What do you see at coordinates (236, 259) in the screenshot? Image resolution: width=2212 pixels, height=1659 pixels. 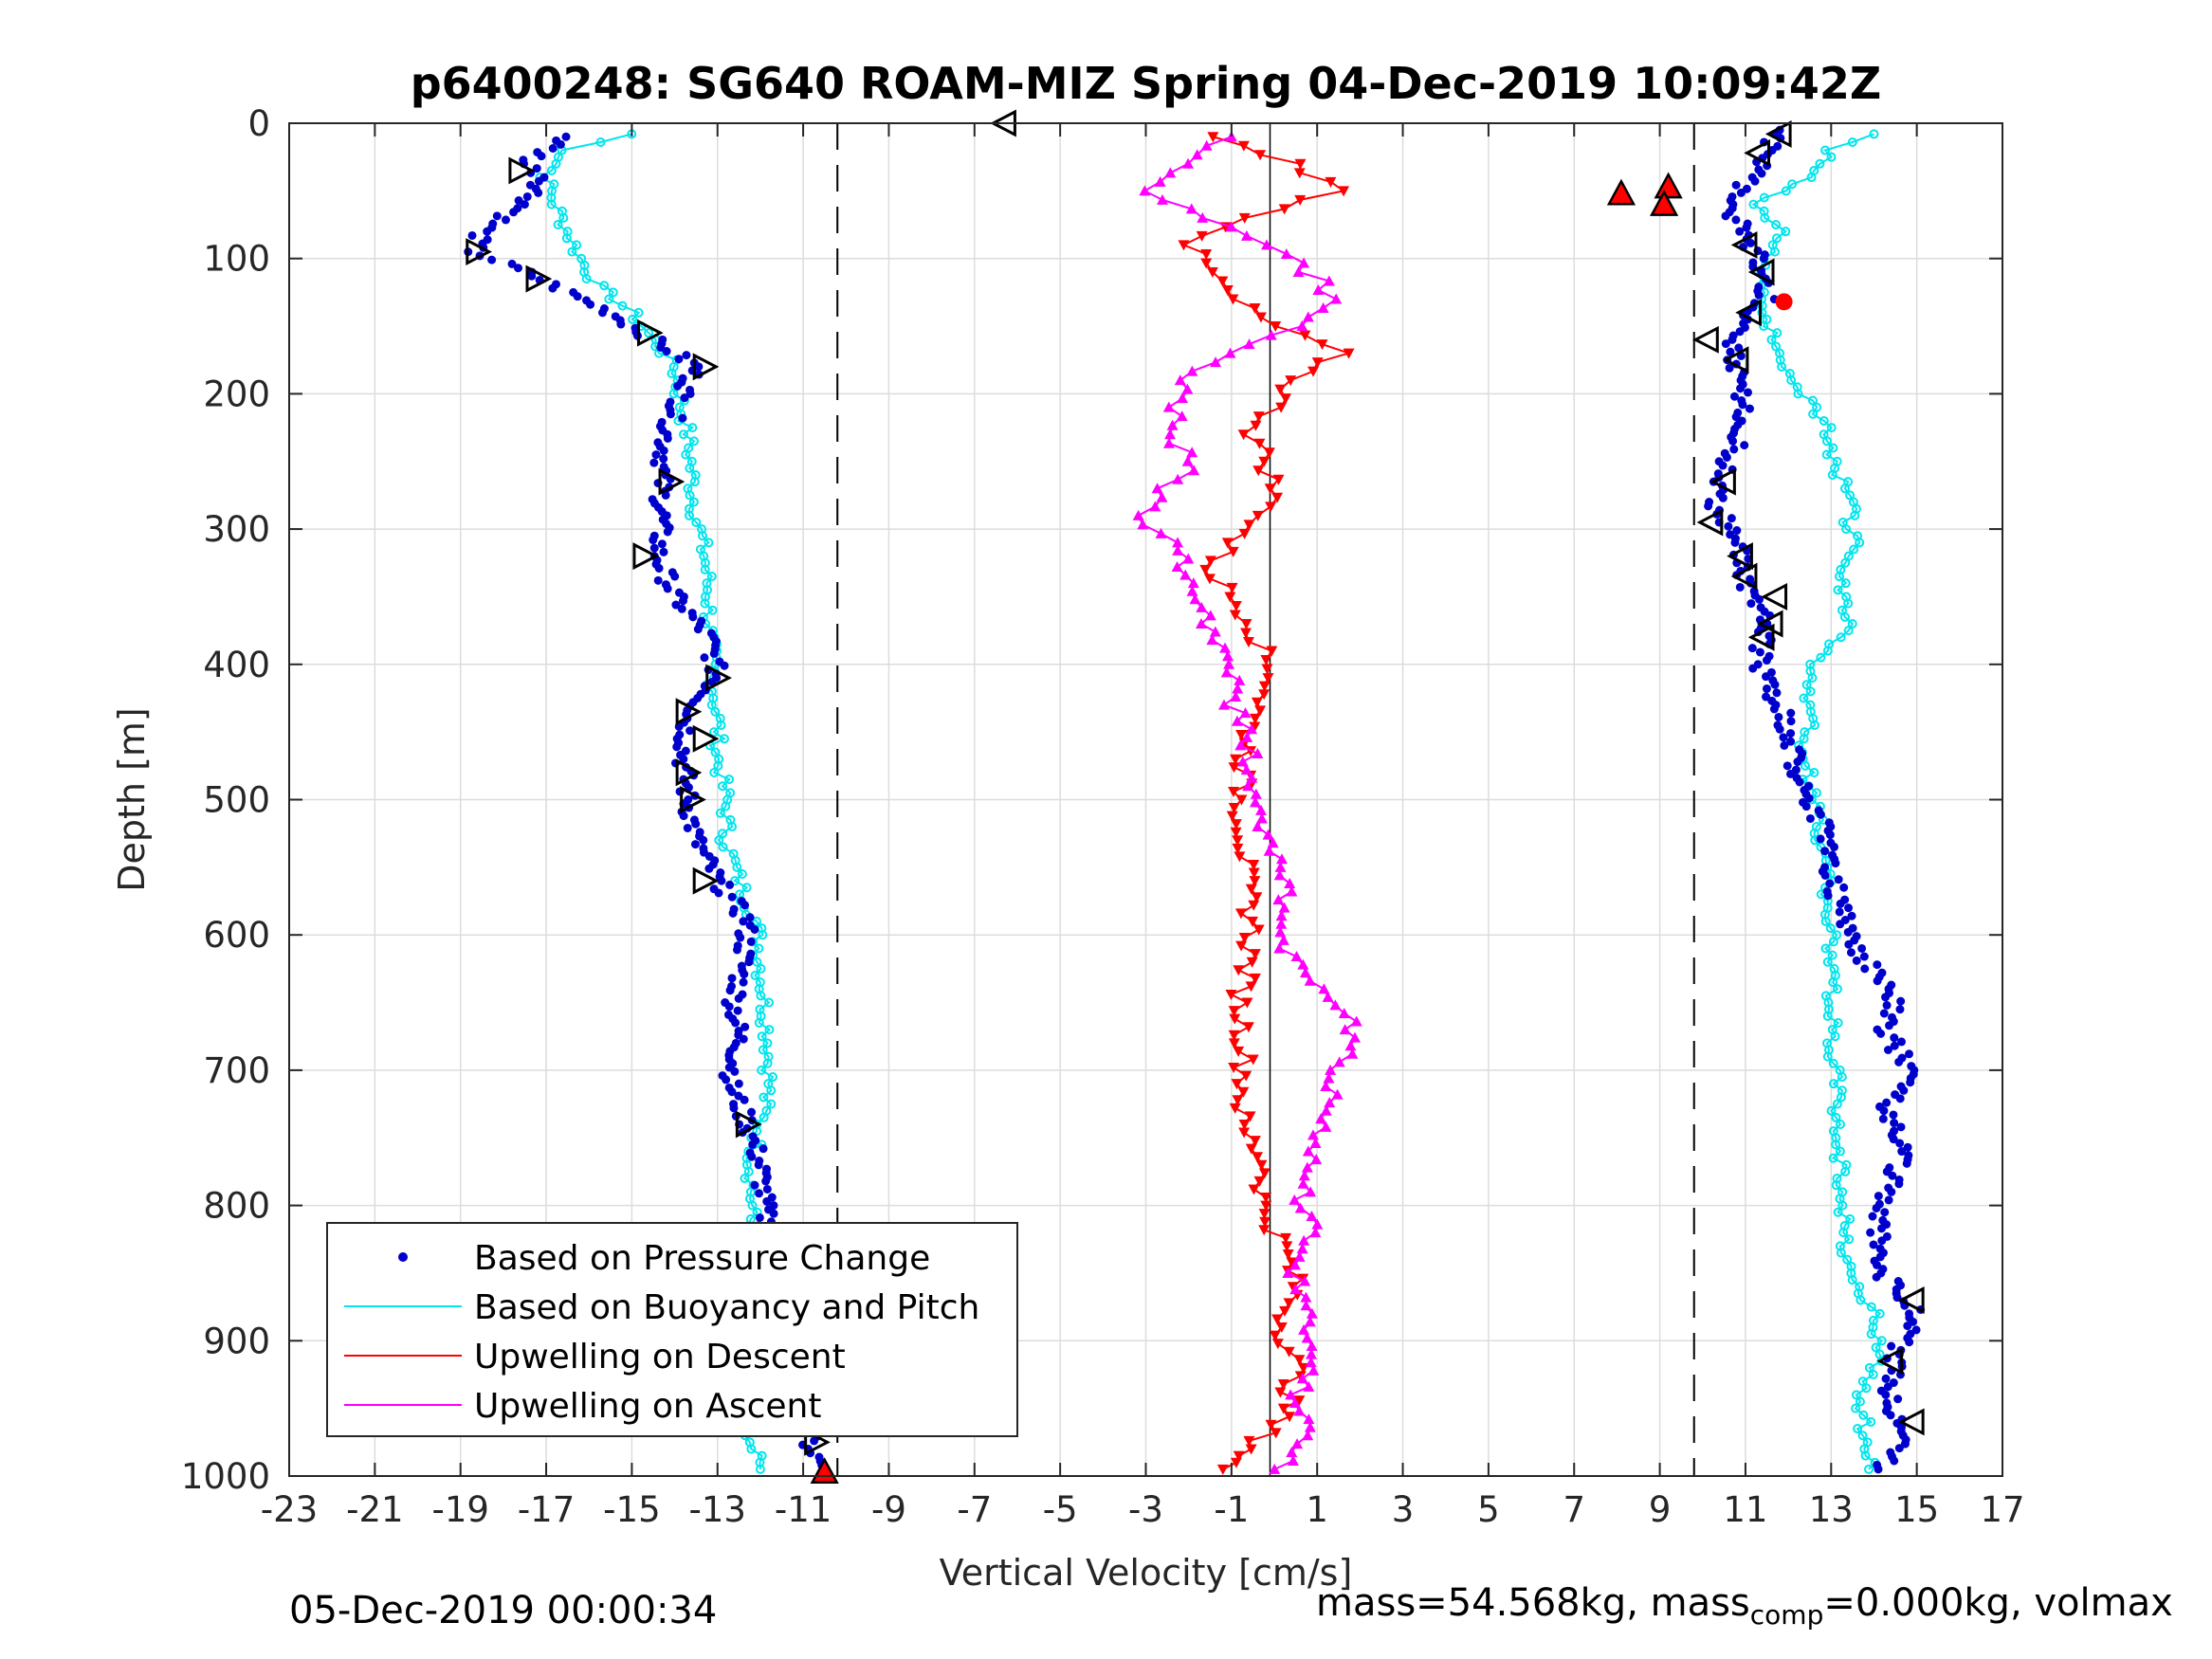 I see `y-tick-label: 100` at bounding box center [236, 259].